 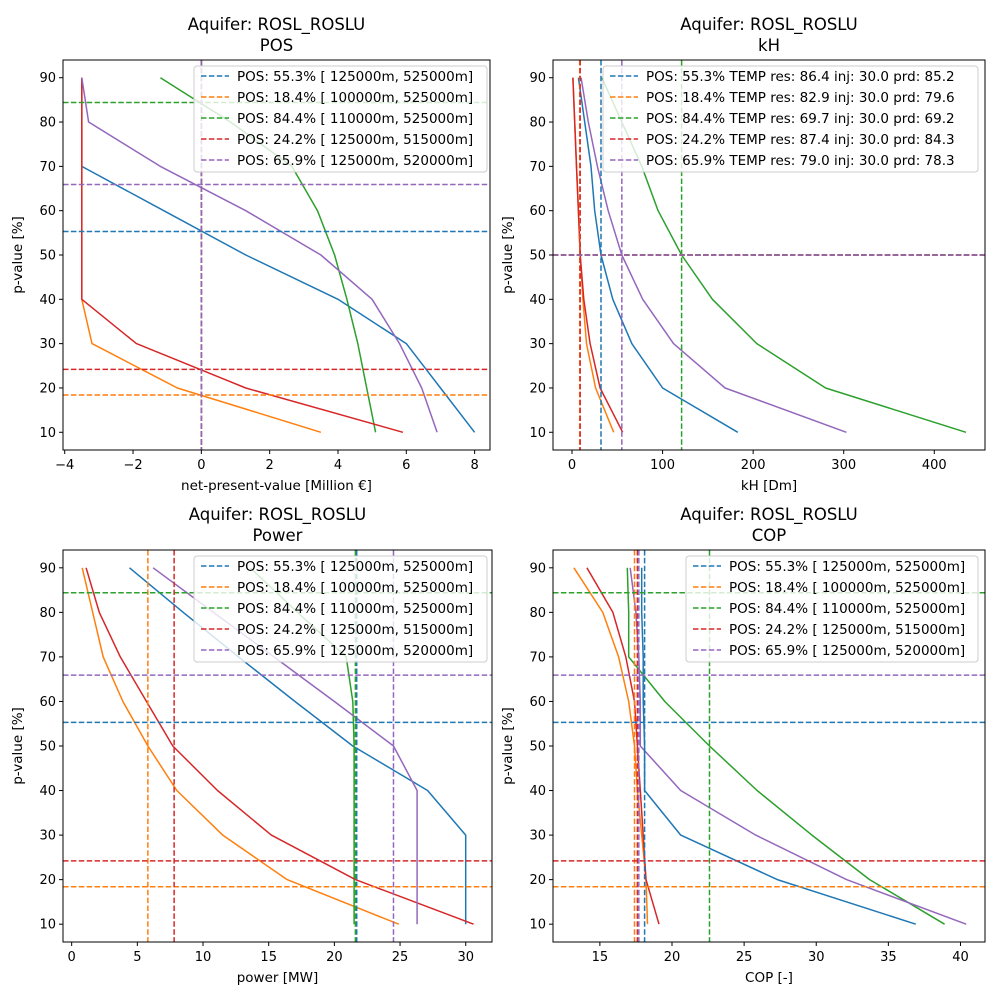 What do you see at coordinates (278, 978) in the screenshot?
I see `x-axis-label: power [MW]` at bounding box center [278, 978].